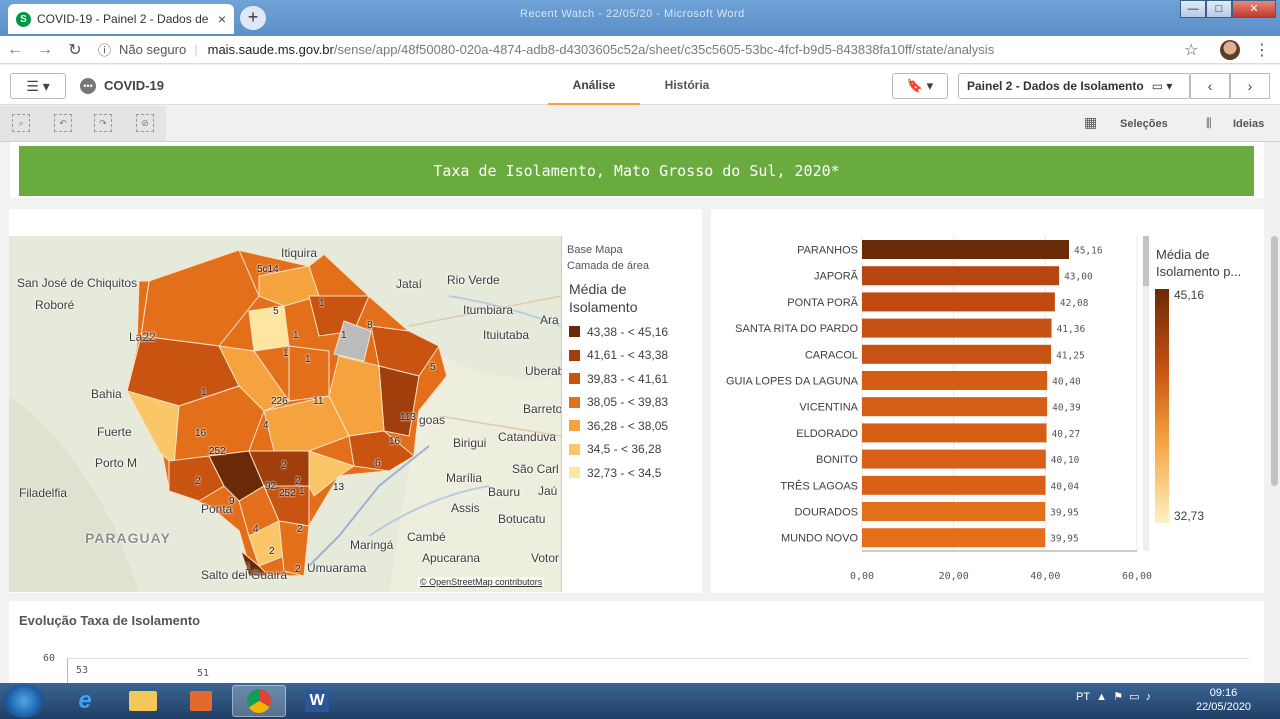 Image resolution: width=1280 pixels, height=719 pixels. I want to click on legend-entry: 41,61 - < 43,38, so click(635, 356).